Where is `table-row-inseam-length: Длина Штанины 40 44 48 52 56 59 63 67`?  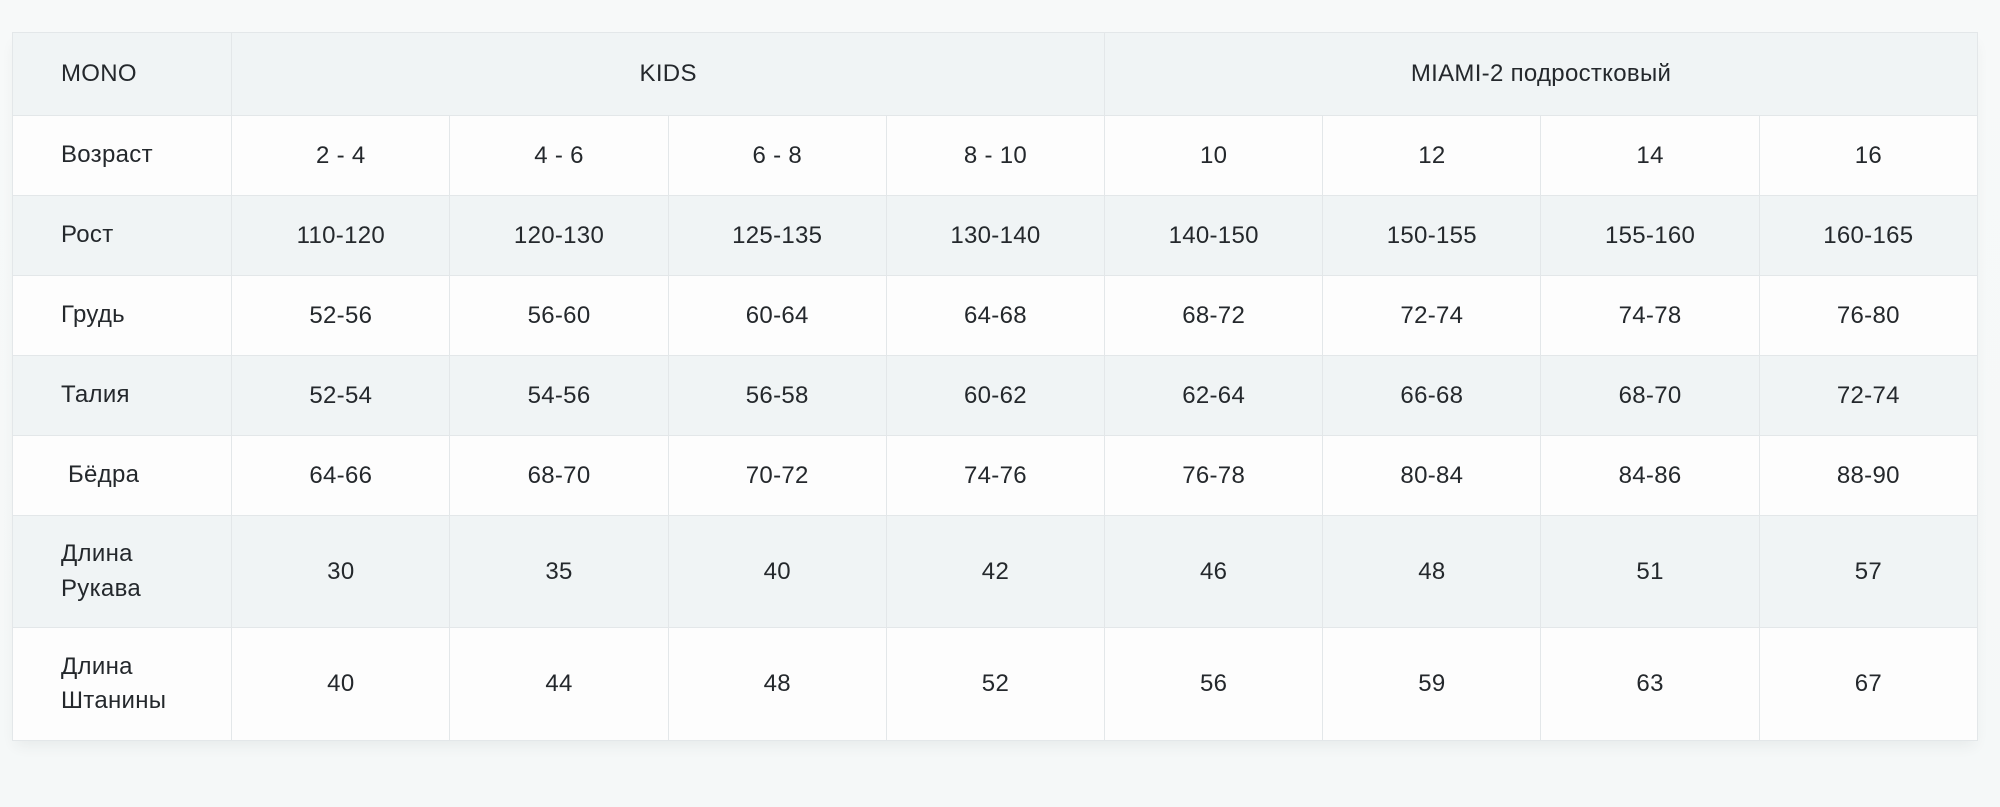 table-row-inseam-length: Длина Штанины 40 44 48 52 56 59 63 67 is located at coordinates (995, 684).